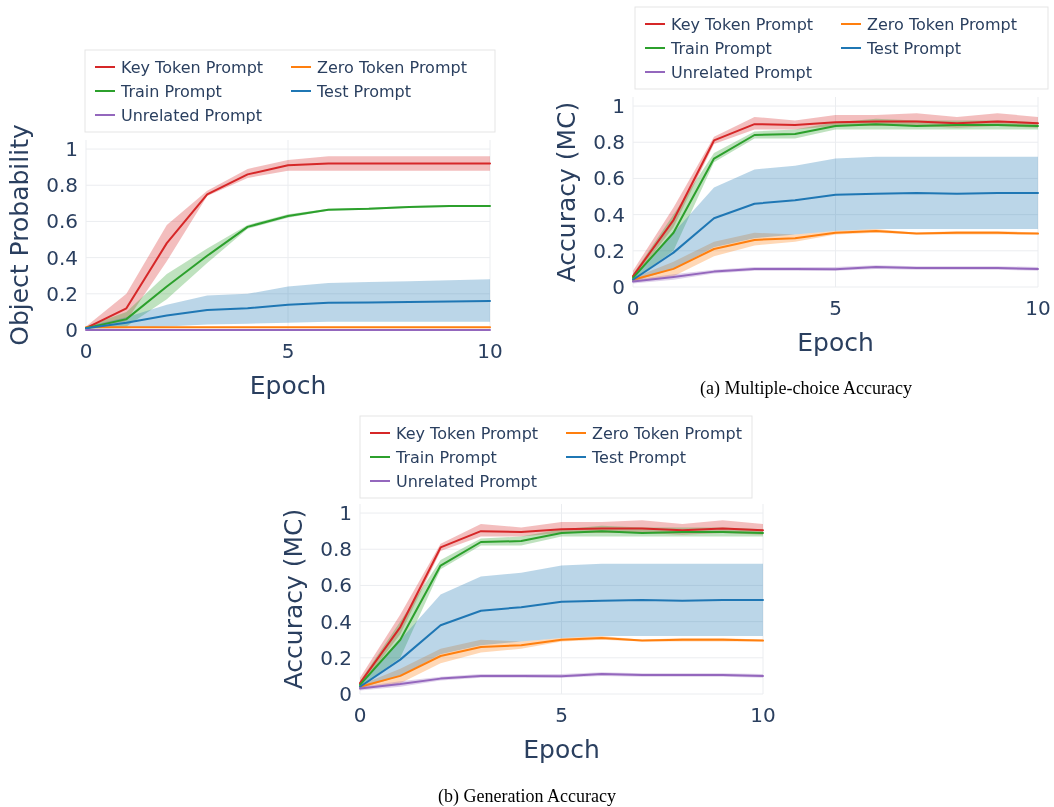 The image size is (1054, 807). Describe the element at coordinates (19, 235) in the screenshot. I see `y-axis-title: Object Probability` at that location.